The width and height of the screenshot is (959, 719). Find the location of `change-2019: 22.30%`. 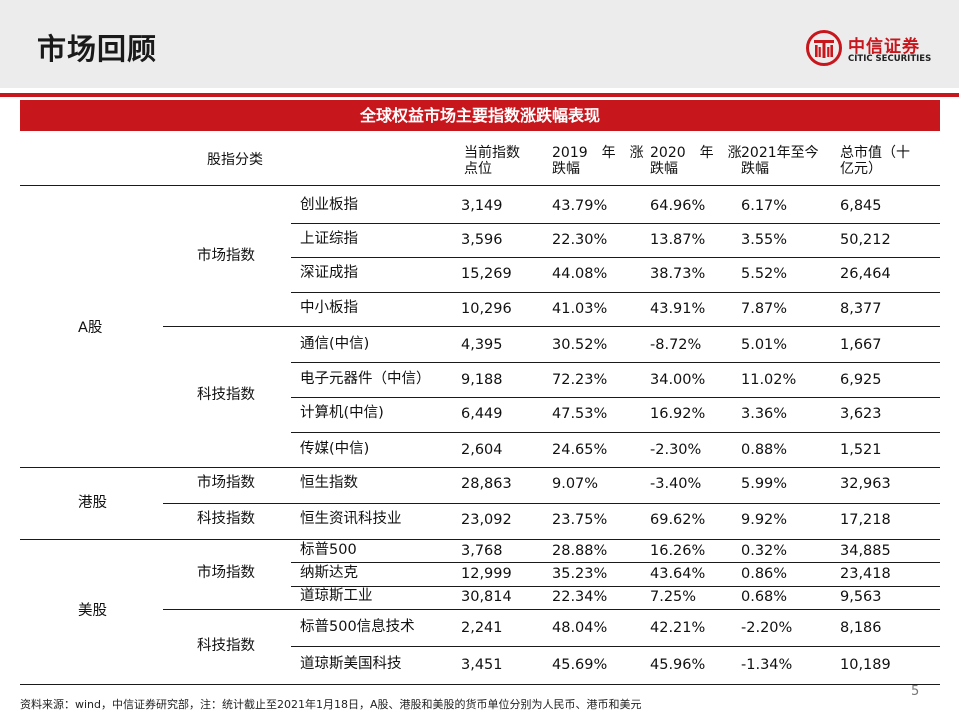

change-2019: 22.30% is located at coordinates (580, 240).